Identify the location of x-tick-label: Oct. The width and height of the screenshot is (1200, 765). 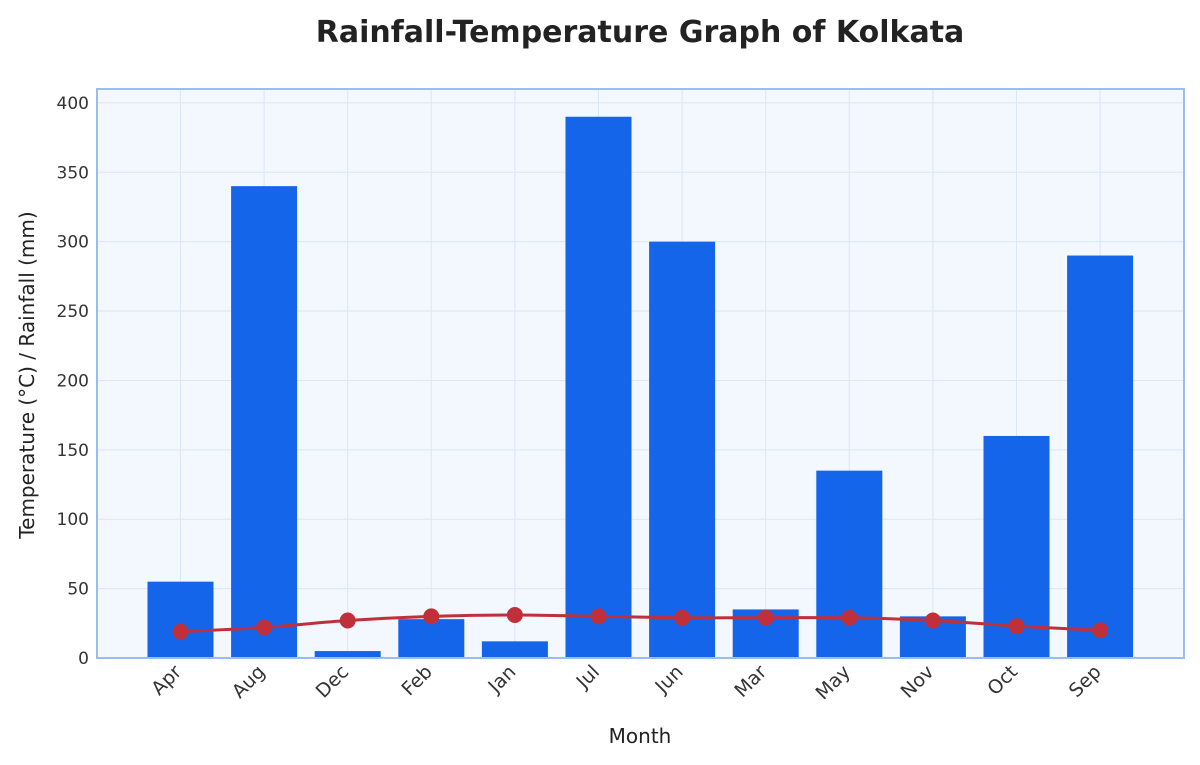
(1002, 680).